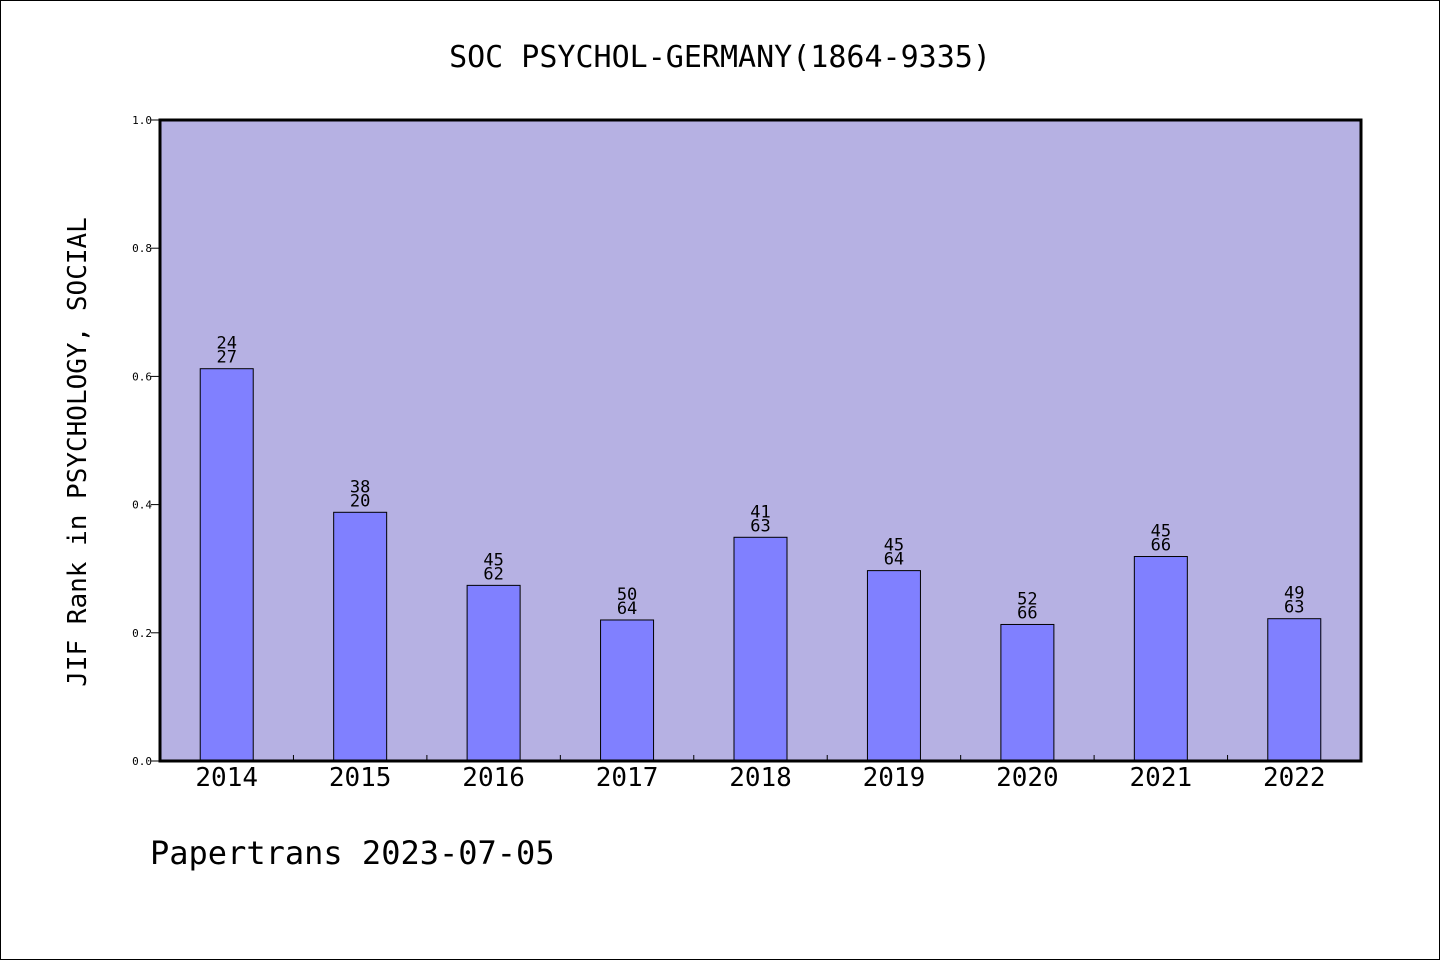  I want to click on data-label-rank: 38, so click(360, 487).